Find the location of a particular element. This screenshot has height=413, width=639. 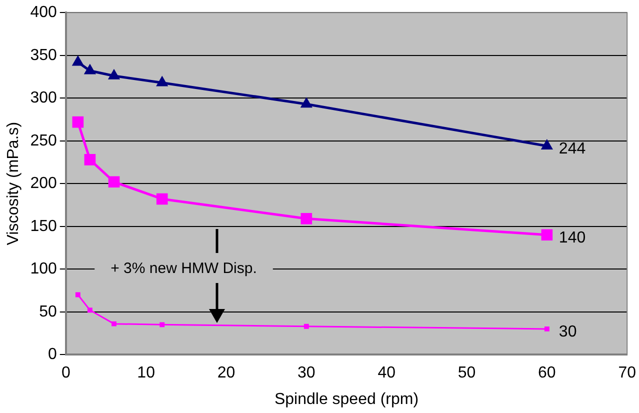

x-tick-label: 20 is located at coordinates (226, 373).